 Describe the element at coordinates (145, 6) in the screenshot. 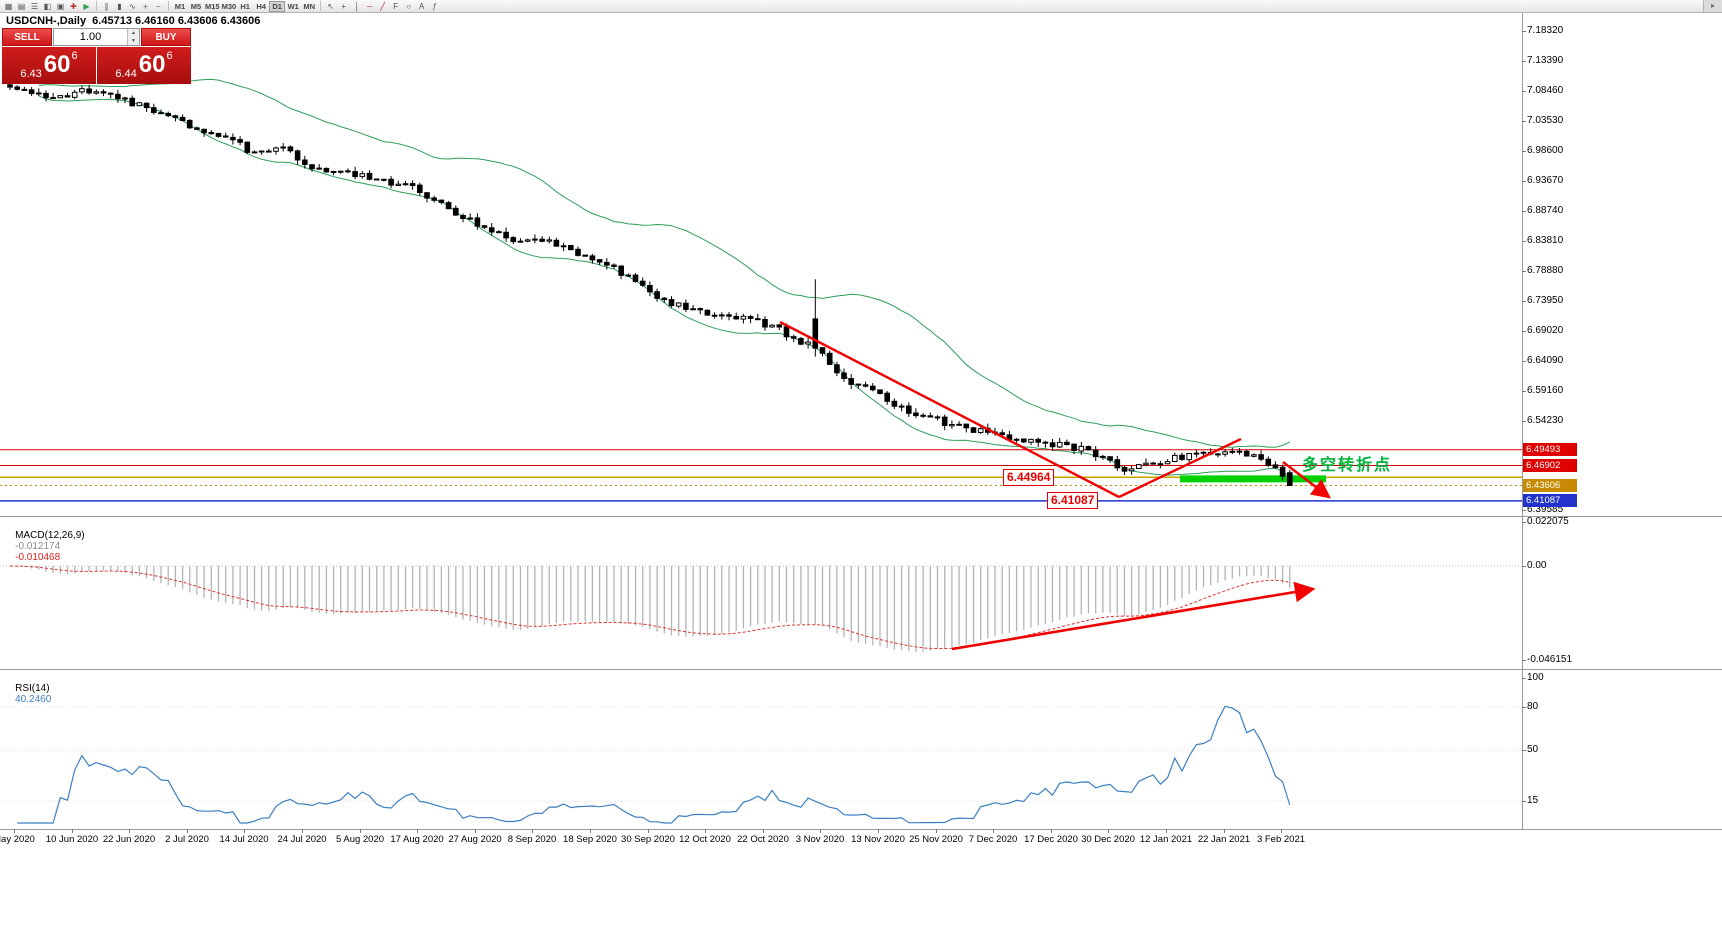

I see `zoom-in-icon: +` at that location.